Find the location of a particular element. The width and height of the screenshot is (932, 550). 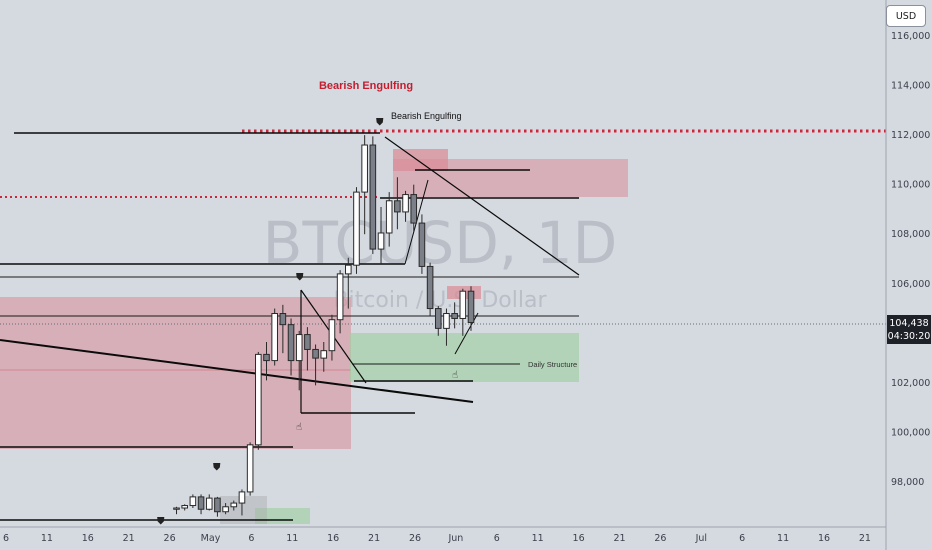

demand-zone-daily is located at coordinates (464, 357).